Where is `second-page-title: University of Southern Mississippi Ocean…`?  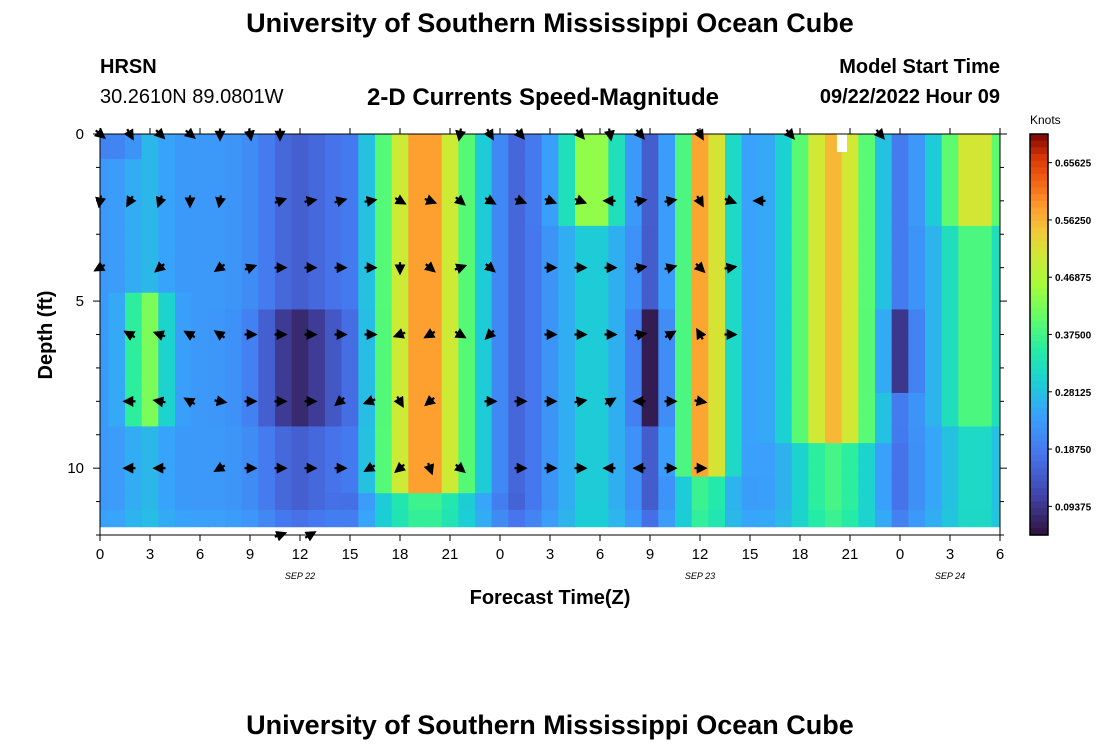 second-page-title: University of Southern Mississippi Ocean… is located at coordinates (550, 725).